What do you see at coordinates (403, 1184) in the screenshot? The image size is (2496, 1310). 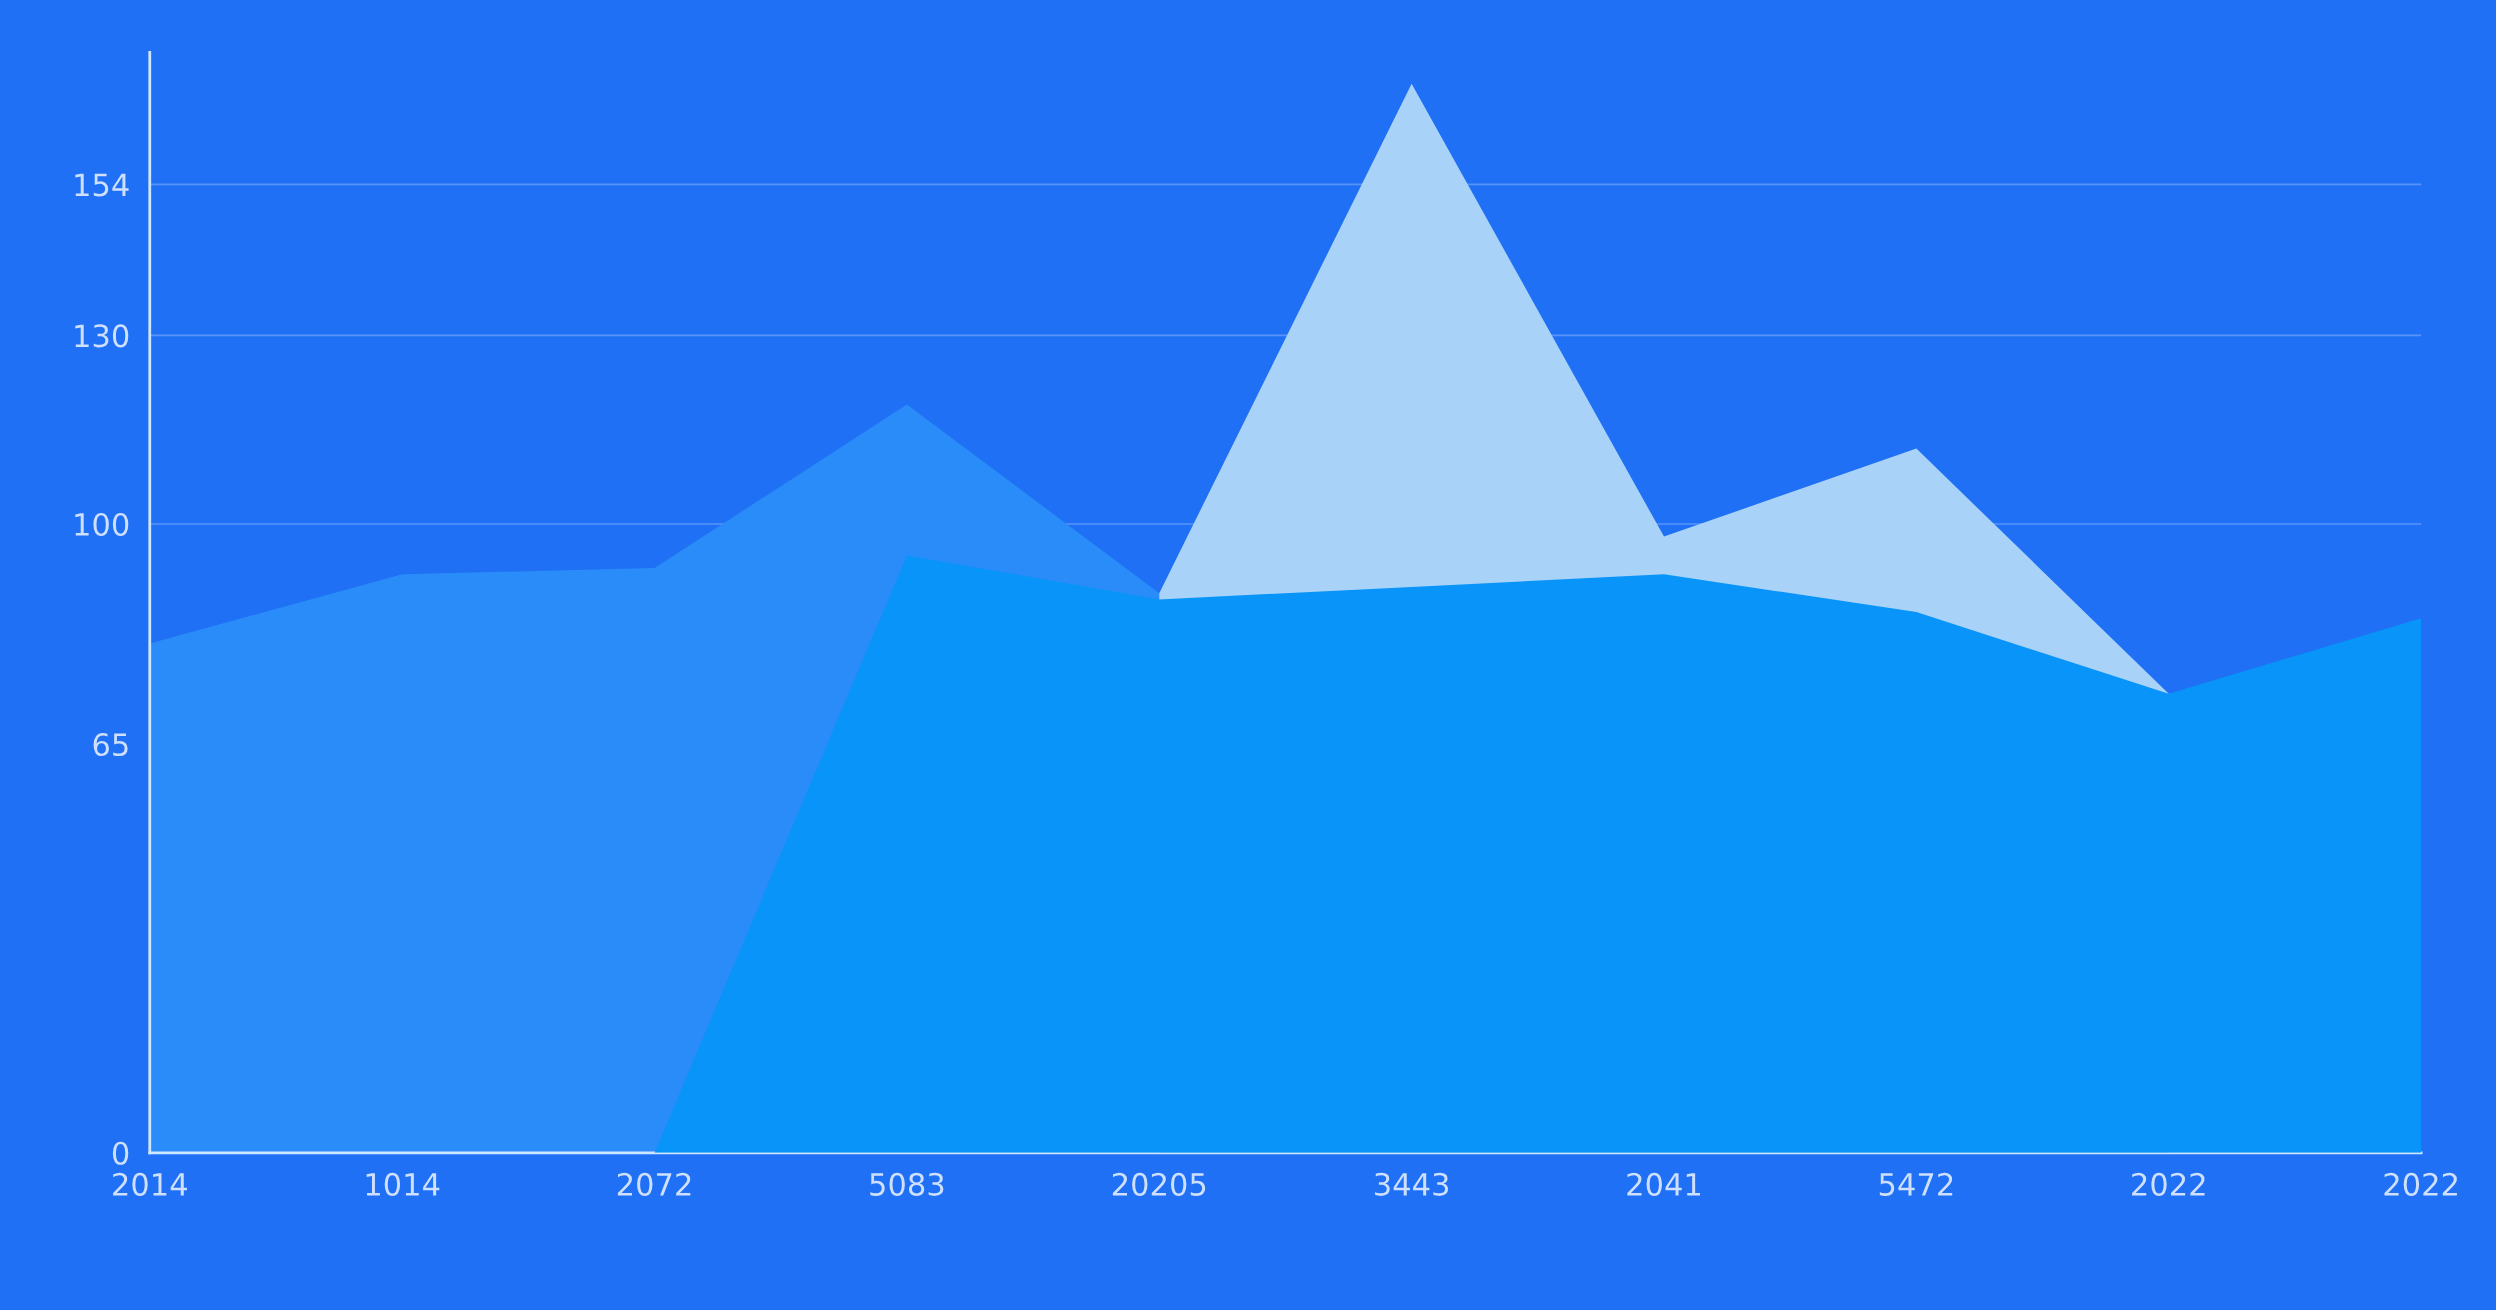 I see `x-tick-label: 1014` at bounding box center [403, 1184].